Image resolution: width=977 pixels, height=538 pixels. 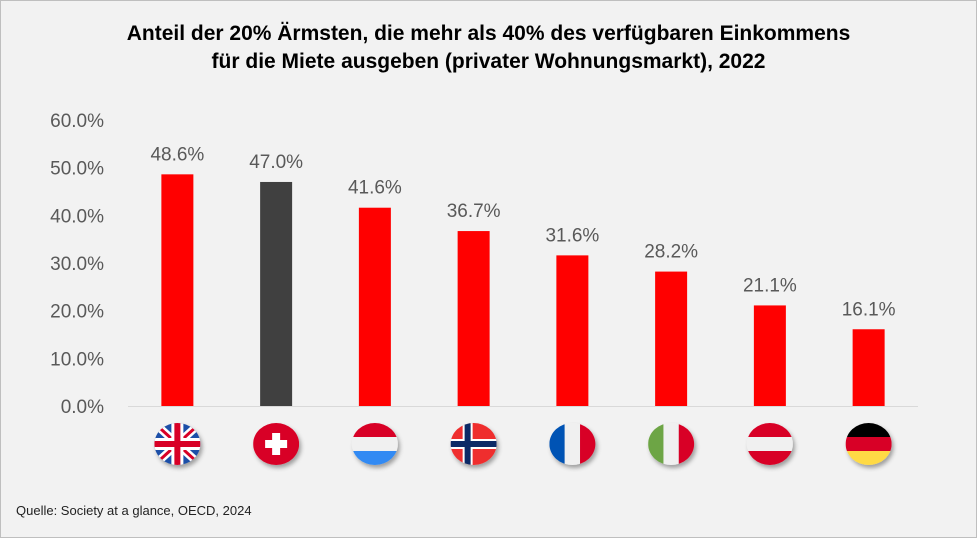 What do you see at coordinates (868, 444) in the screenshot?
I see `flag-germany-icon` at bounding box center [868, 444].